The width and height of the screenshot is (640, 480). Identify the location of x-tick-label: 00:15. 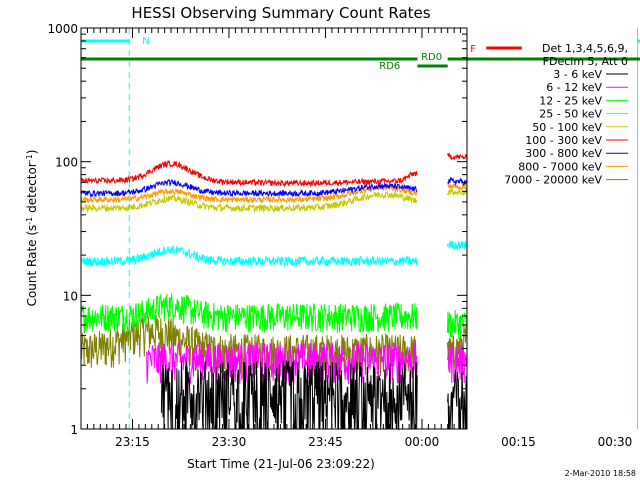
(518, 442).